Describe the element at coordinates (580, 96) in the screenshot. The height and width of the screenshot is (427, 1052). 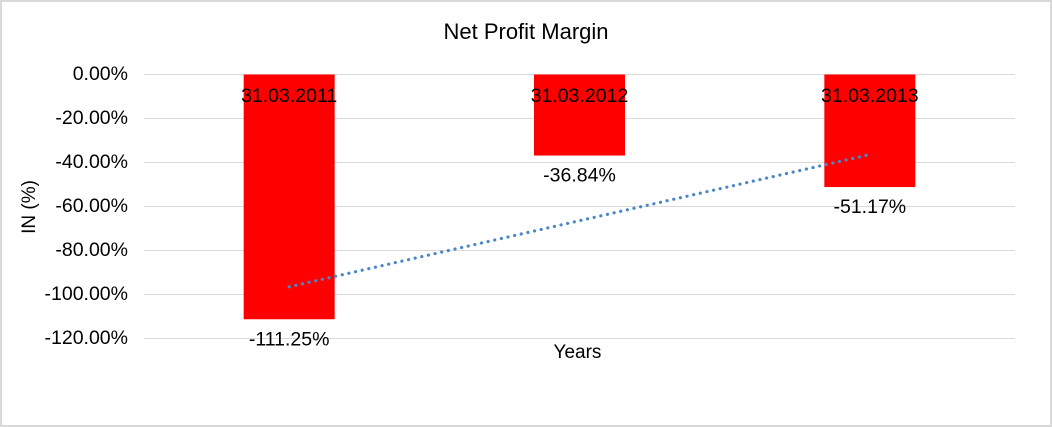
I see `bar-category-label: 31.03.2012` at that location.